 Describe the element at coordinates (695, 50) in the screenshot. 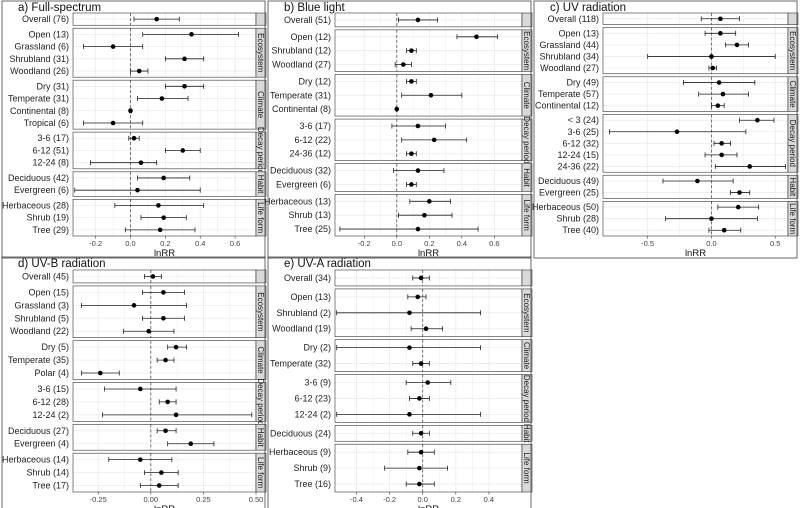

I see `facet-background` at that location.